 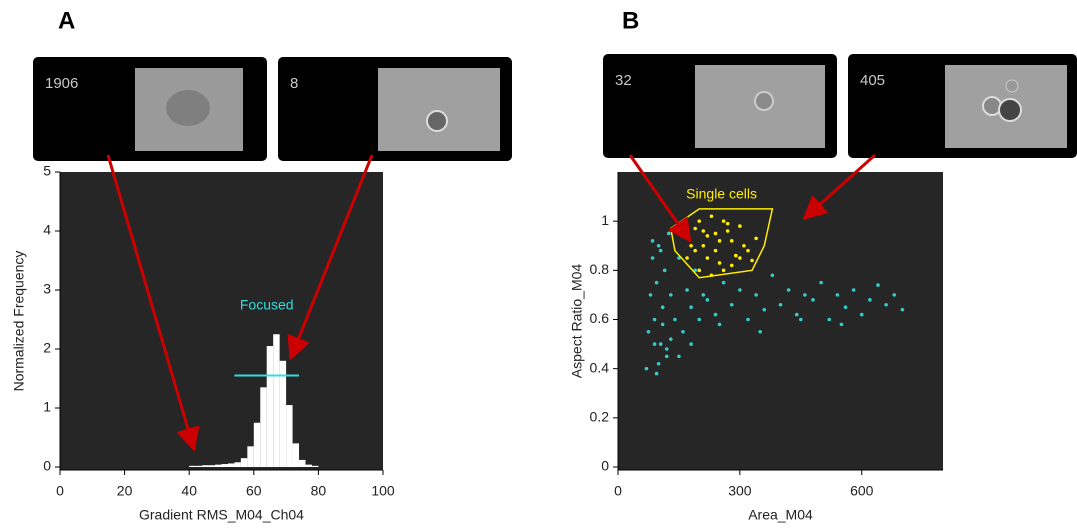 What do you see at coordinates (125, 491) in the screenshot?
I see `x-tick-label: 20` at bounding box center [125, 491].